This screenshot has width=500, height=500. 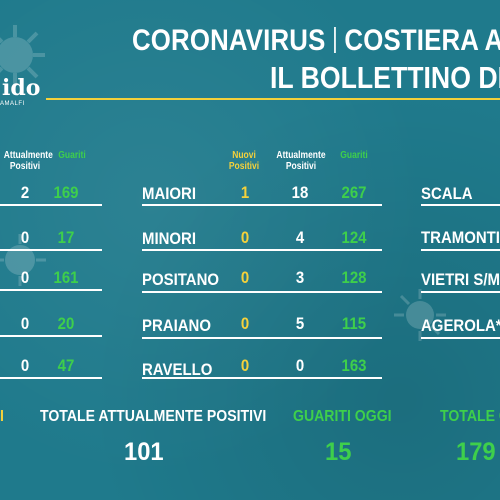 What do you see at coordinates (66, 192) in the screenshot?
I see `left-guariti: 169` at bounding box center [66, 192].